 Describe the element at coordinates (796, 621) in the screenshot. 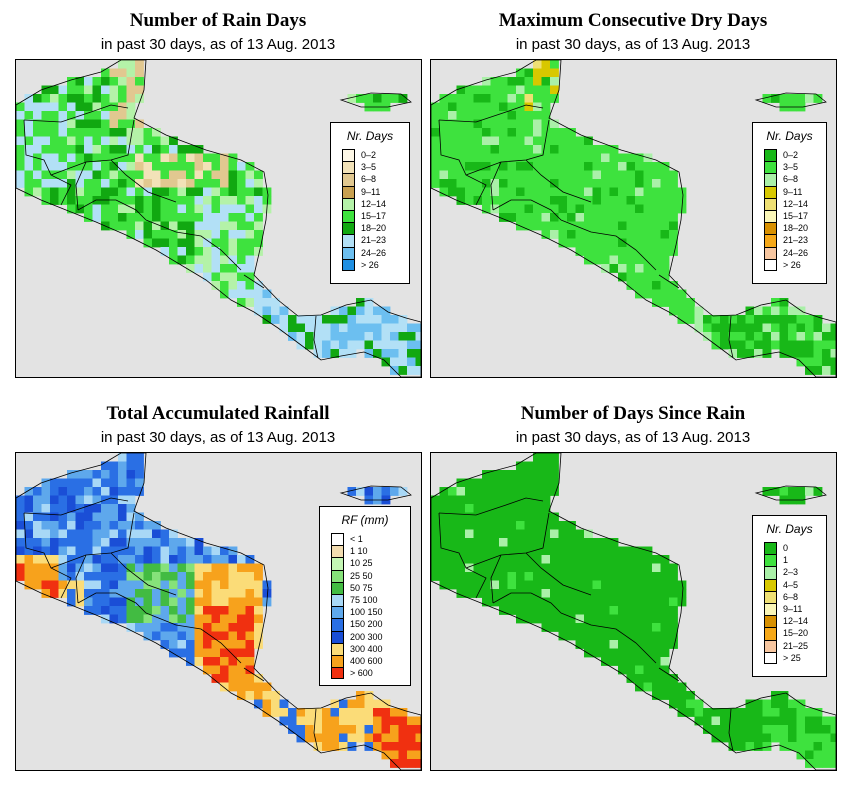

I see `legend-label: 12–14` at that location.